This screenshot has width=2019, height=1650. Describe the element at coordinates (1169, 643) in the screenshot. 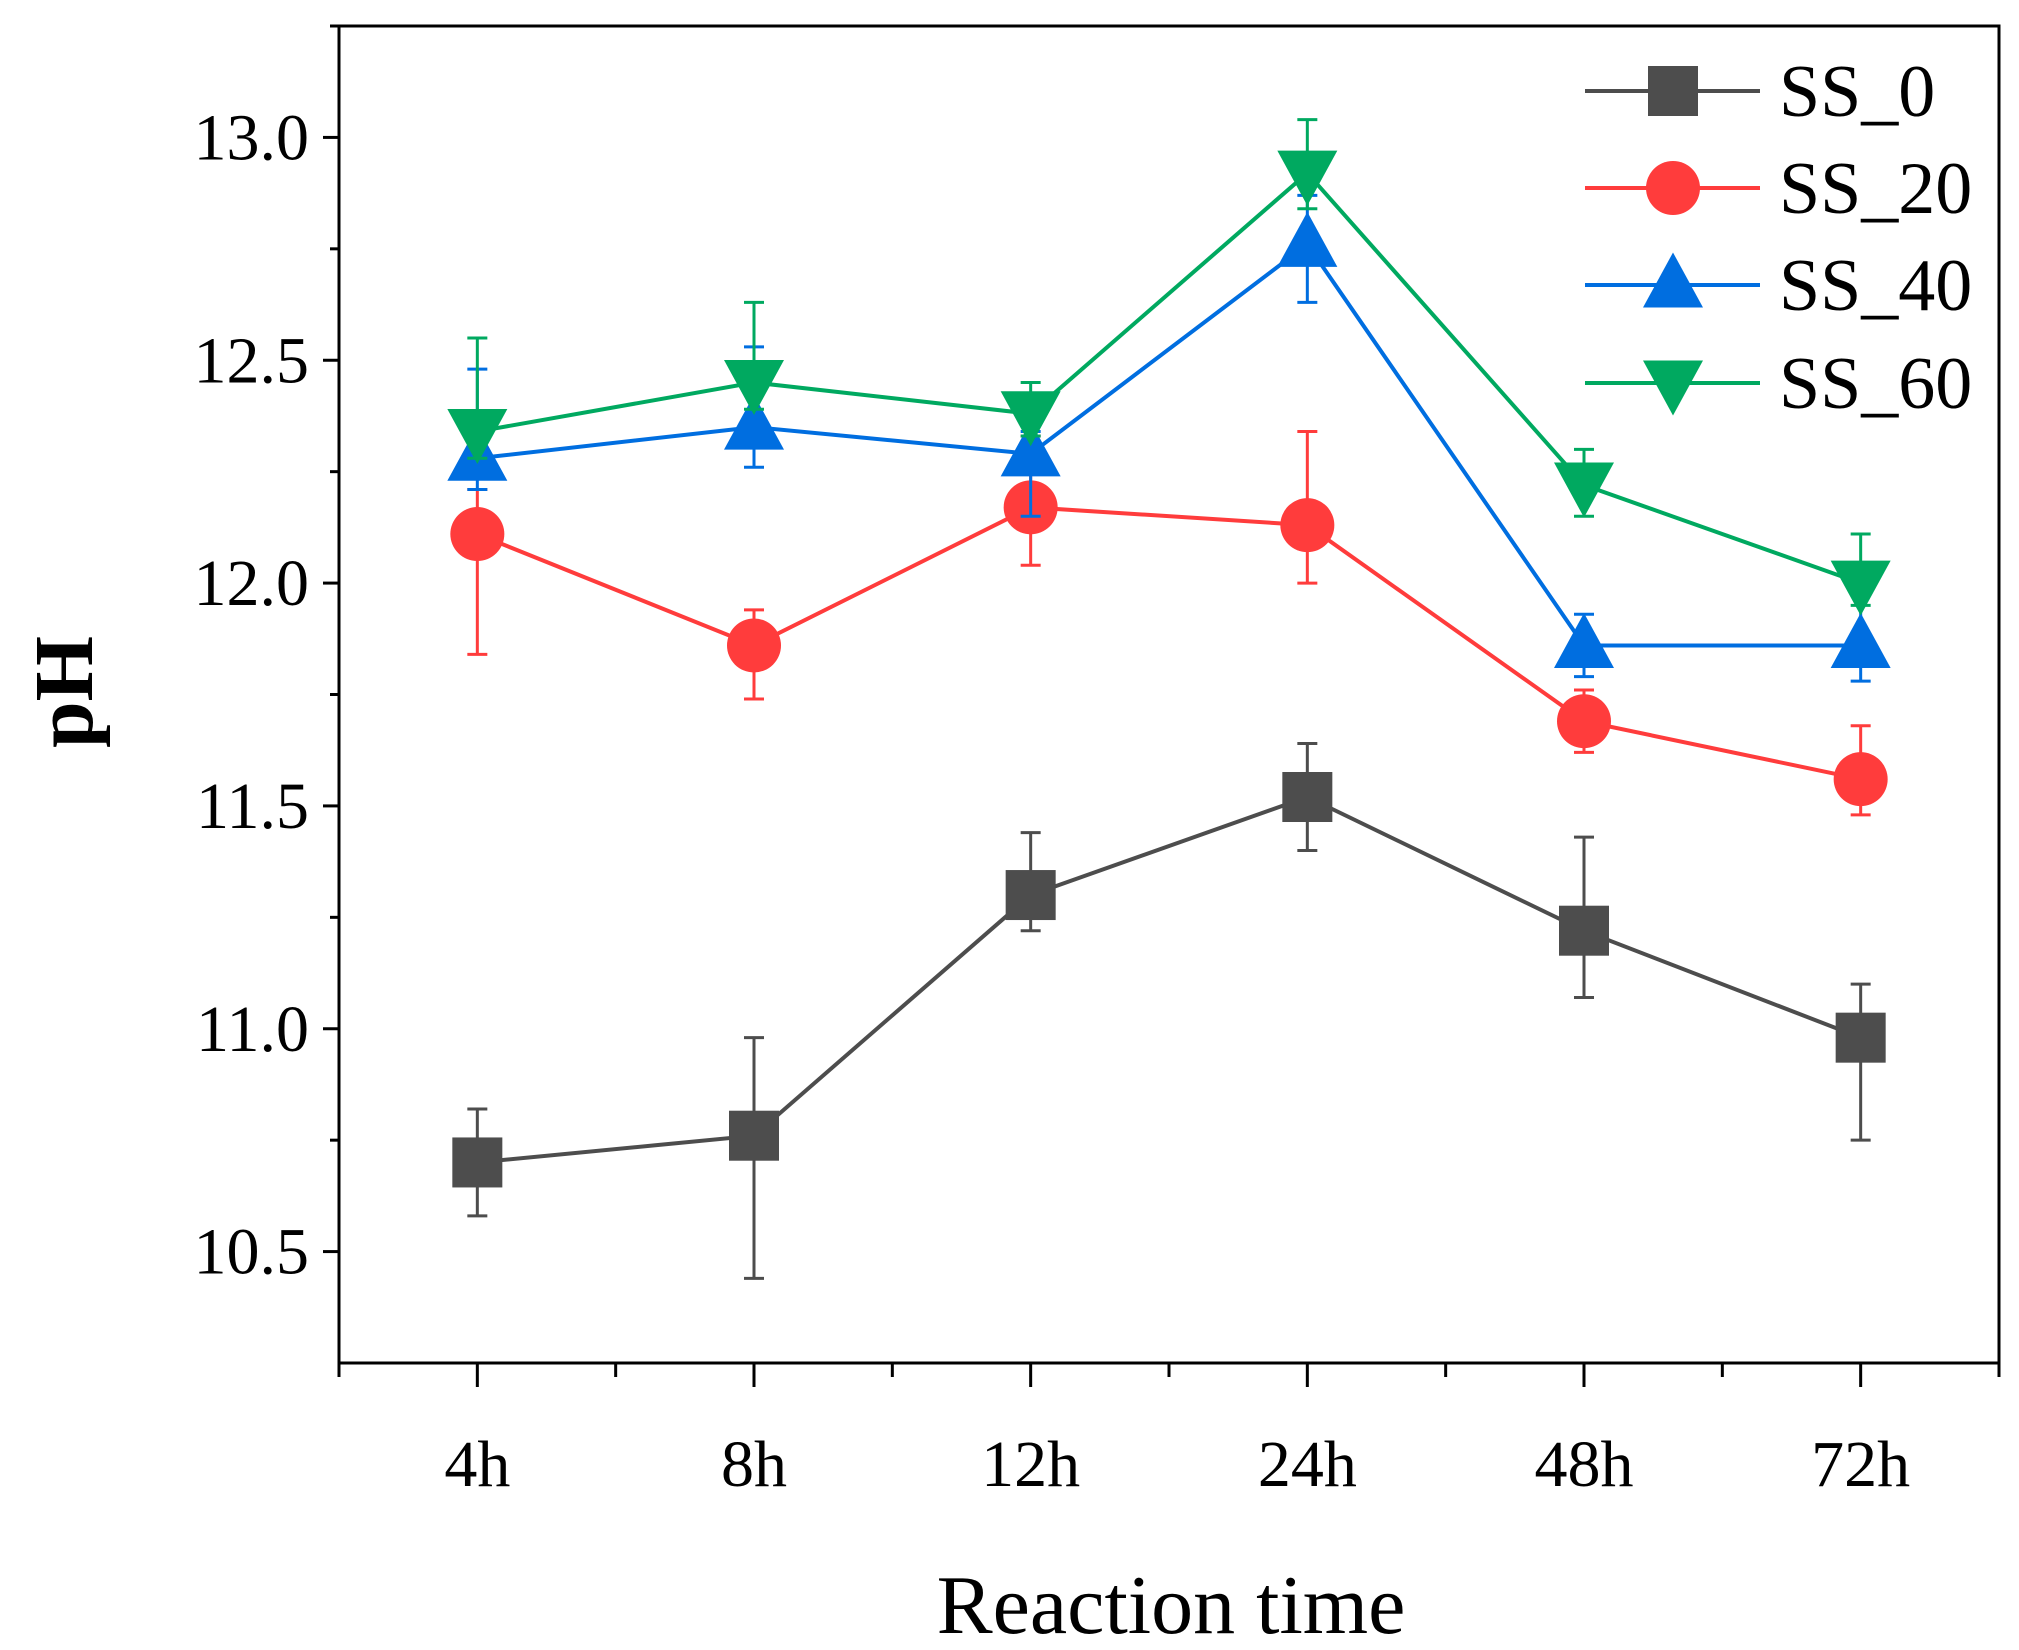

I see `series-line` at that location.